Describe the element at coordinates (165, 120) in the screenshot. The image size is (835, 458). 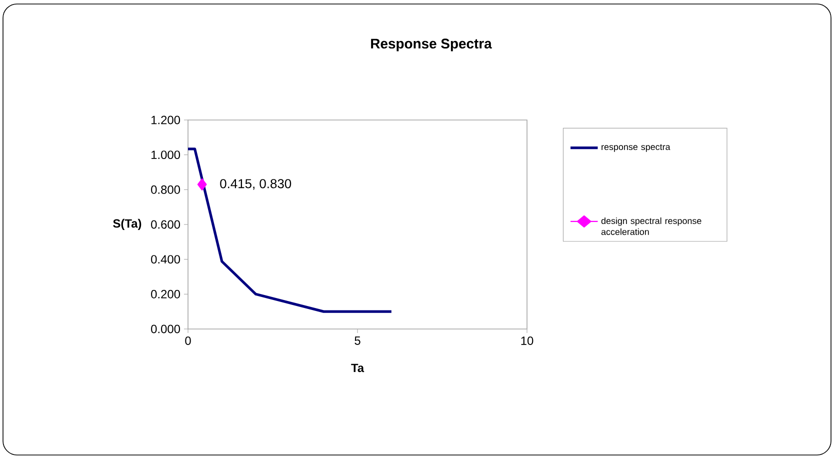
I see `y-tick-label: 1.200` at that location.